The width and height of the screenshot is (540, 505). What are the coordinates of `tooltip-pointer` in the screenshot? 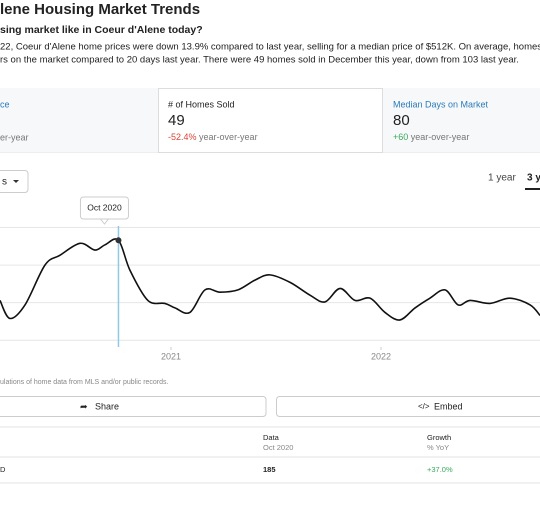 It's located at (104, 221).